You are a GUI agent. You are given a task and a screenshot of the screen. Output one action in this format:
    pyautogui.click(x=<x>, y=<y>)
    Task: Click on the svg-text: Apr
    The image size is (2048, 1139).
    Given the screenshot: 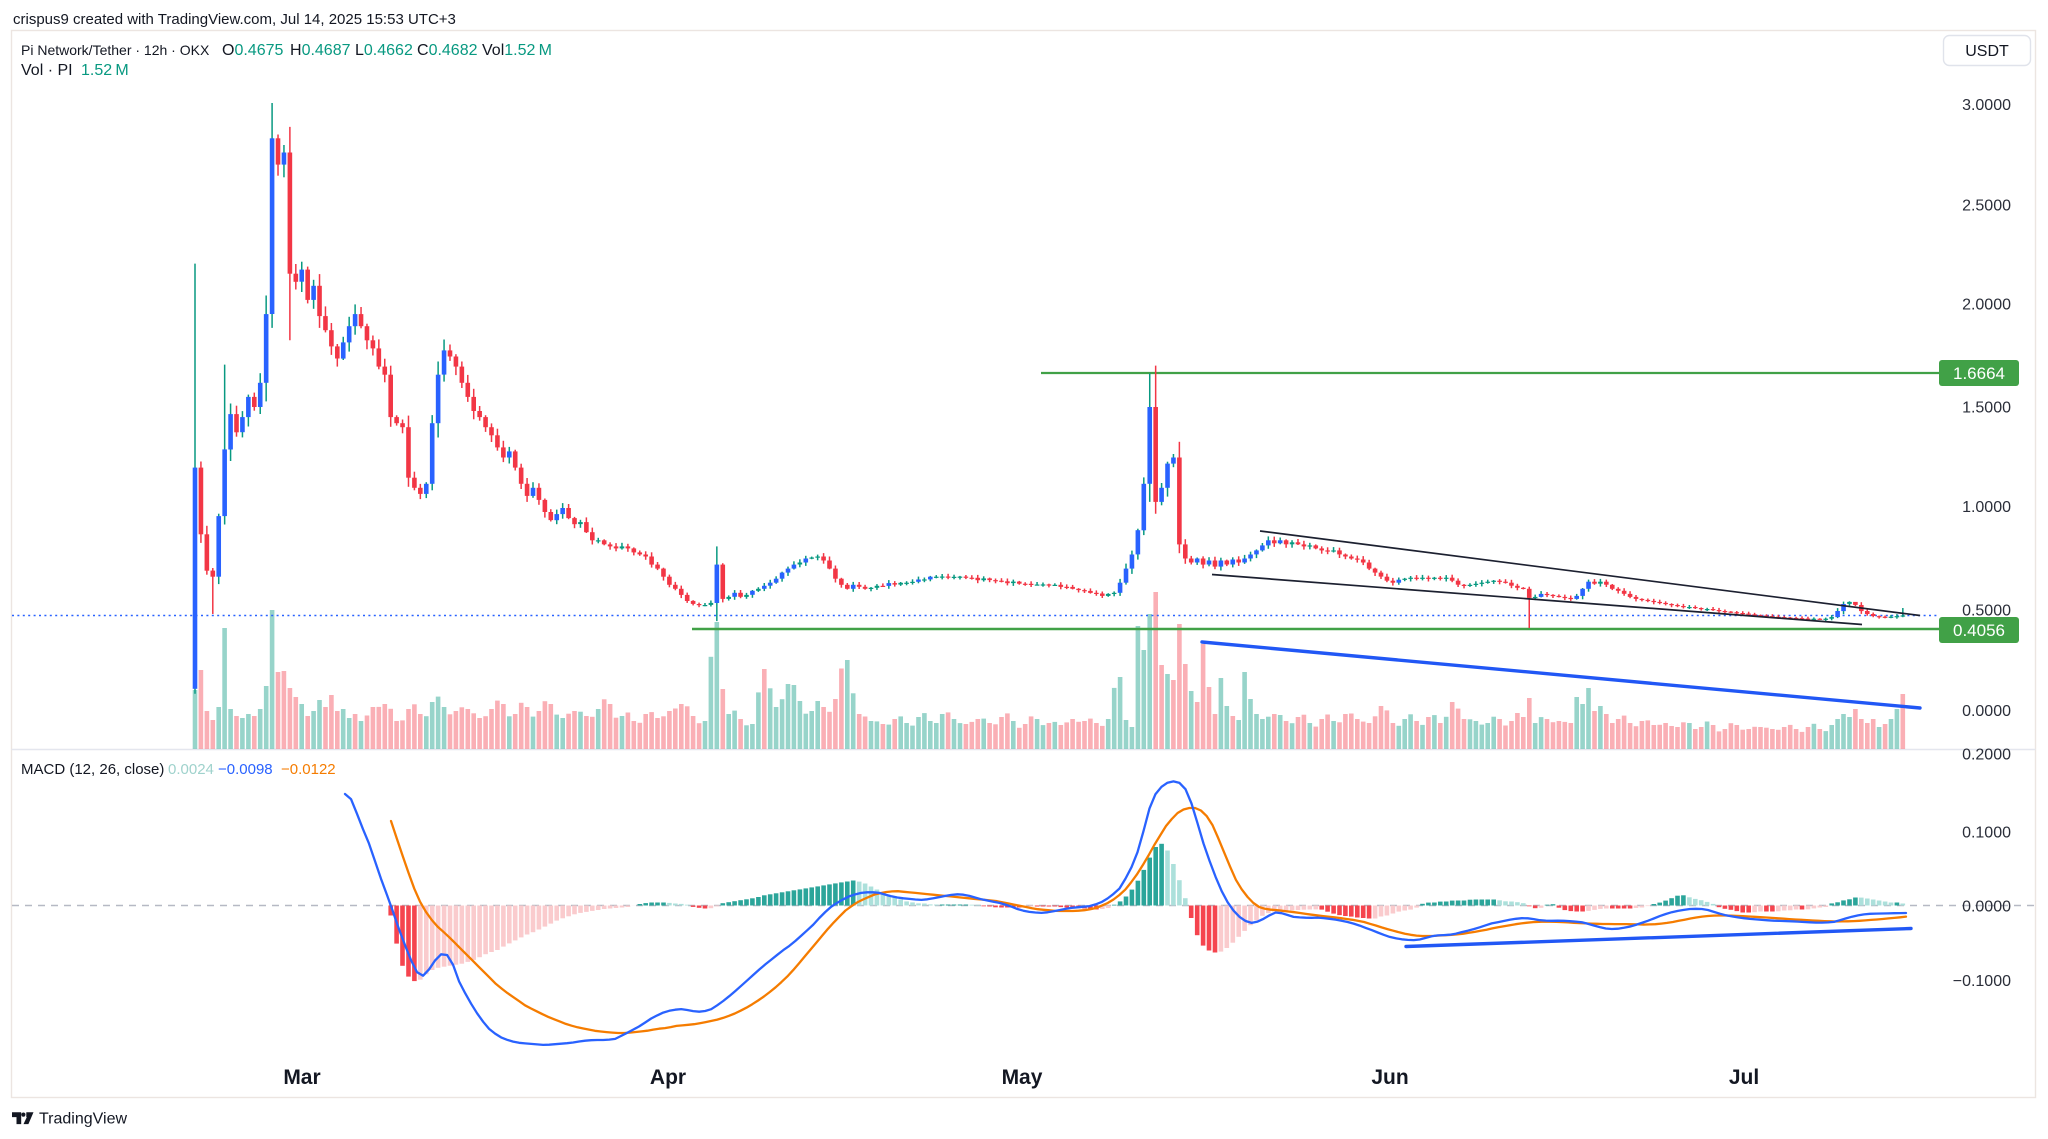 What is the action you would take?
    pyautogui.click(x=668, y=1077)
    